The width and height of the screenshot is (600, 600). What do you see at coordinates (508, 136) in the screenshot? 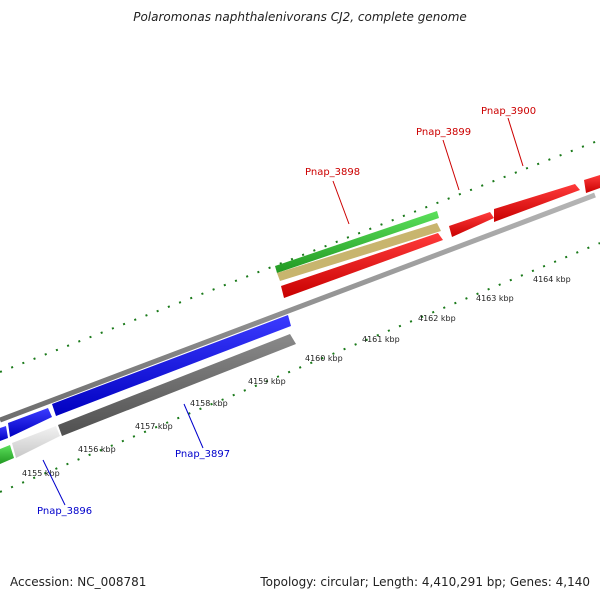
I see `gene-label-pnap-3900: Pnap_3900` at bounding box center [508, 136].